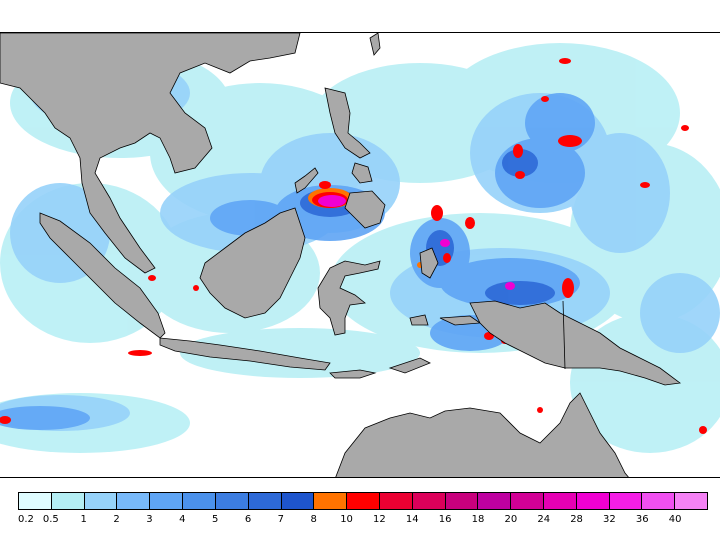  Describe the element at coordinates (363, 512) in the screenshot. I see `color-legend: 0.2 0.5 1 2 3 4 5 6 7 8 10 12 14 16 18 20 24 28 32 36 40` at that location.